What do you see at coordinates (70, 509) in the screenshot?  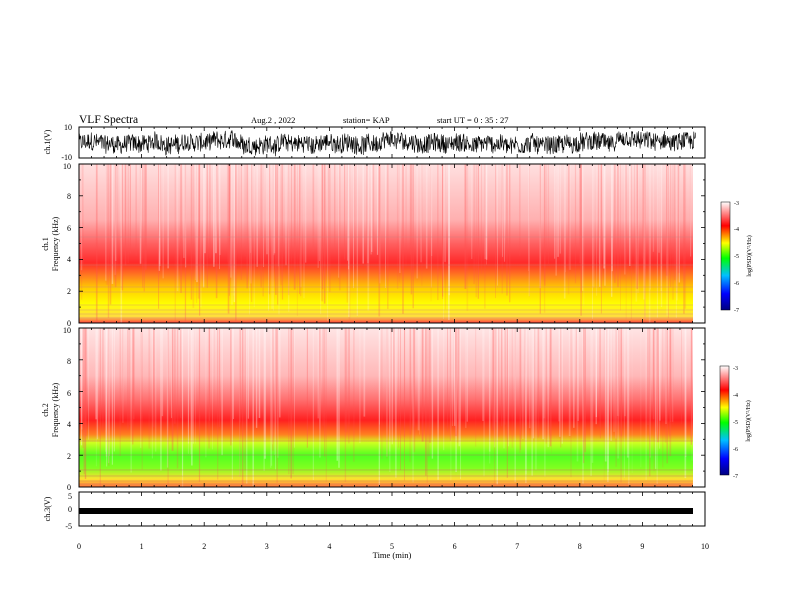 I see `ch3-ytick-0: 0` at bounding box center [70, 509].